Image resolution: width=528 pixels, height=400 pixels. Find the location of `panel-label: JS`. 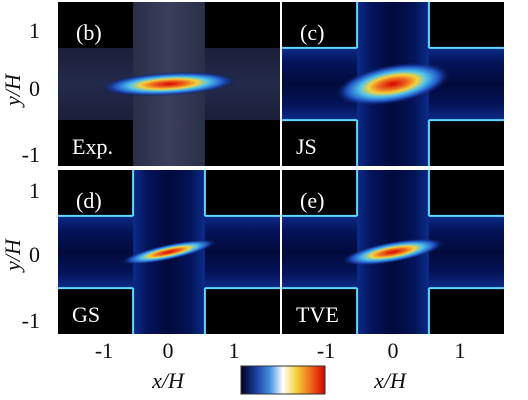

panel-label: JS is located at coordinates (306, 146).